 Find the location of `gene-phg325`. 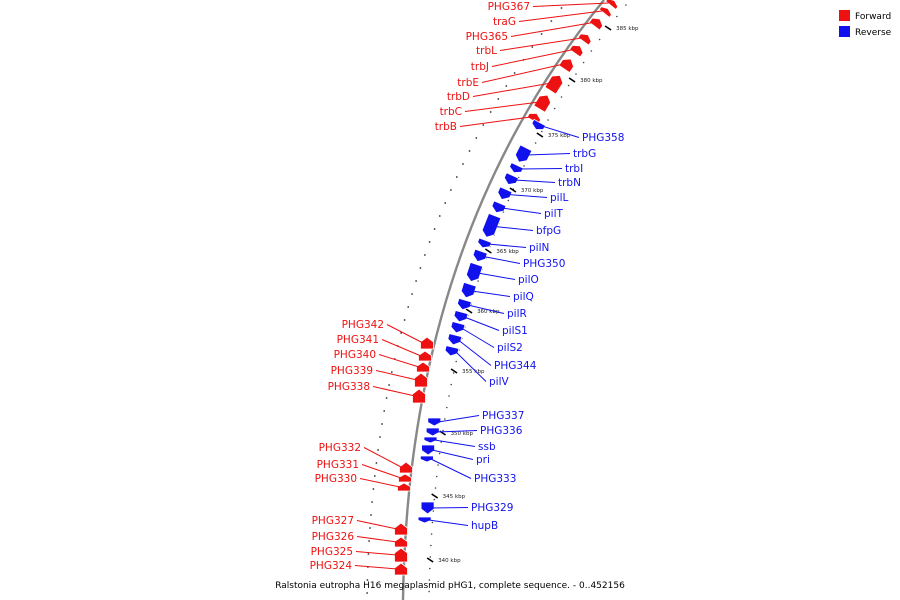

gene-phg325 is located at coordinates (401, 555).